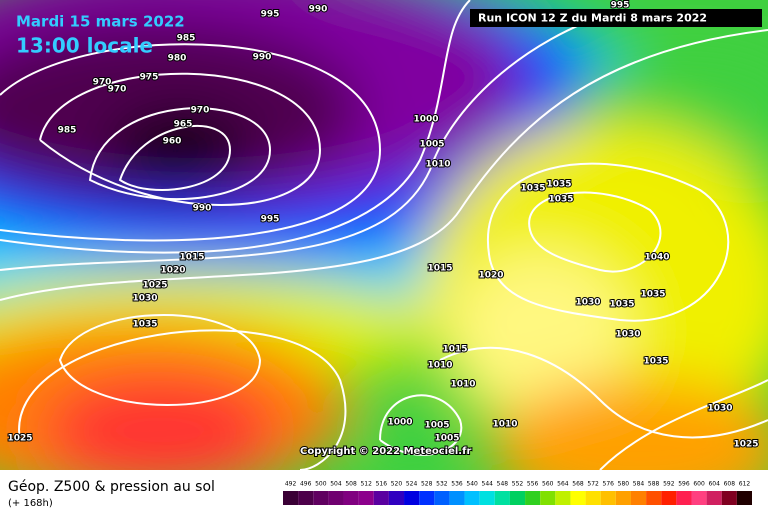 The width and height of the screenshot is (768, 516). What do you see at coordinates (745, 484) in the screenshot?
I see `legend-value: 612` at bounding box center [745, 484].